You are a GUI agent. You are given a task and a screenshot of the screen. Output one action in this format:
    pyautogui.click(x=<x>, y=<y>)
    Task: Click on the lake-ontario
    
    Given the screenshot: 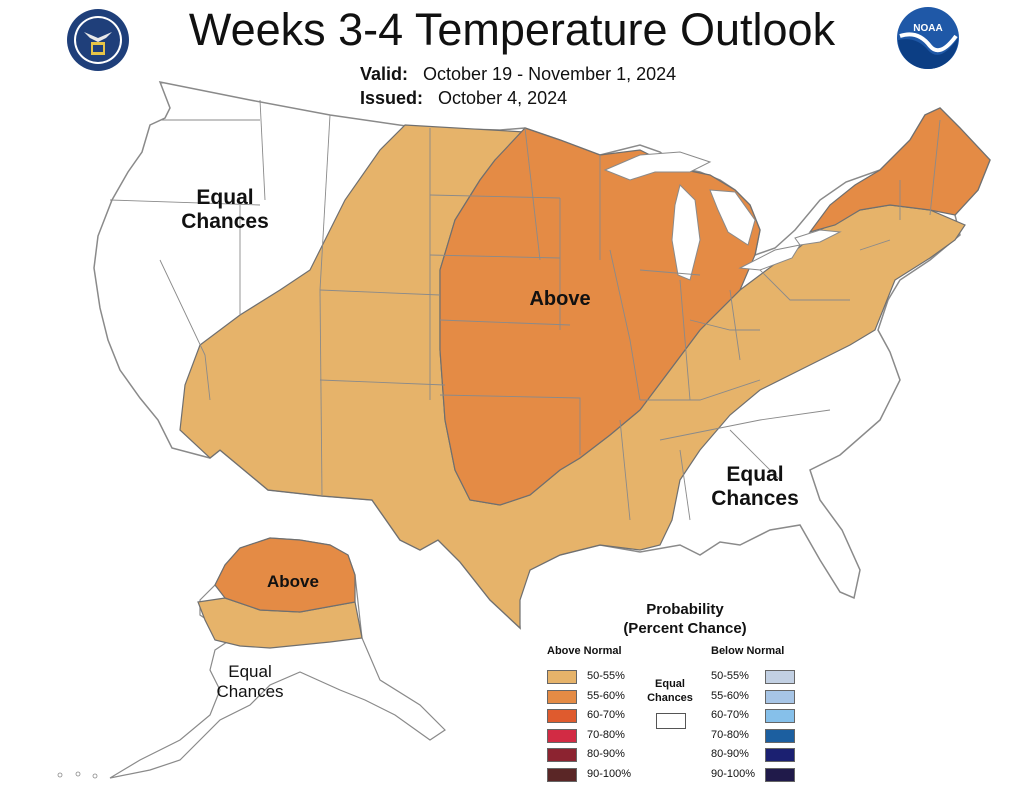 What is the action you would take?
    pyautogui.click(x=818, y=237)
    